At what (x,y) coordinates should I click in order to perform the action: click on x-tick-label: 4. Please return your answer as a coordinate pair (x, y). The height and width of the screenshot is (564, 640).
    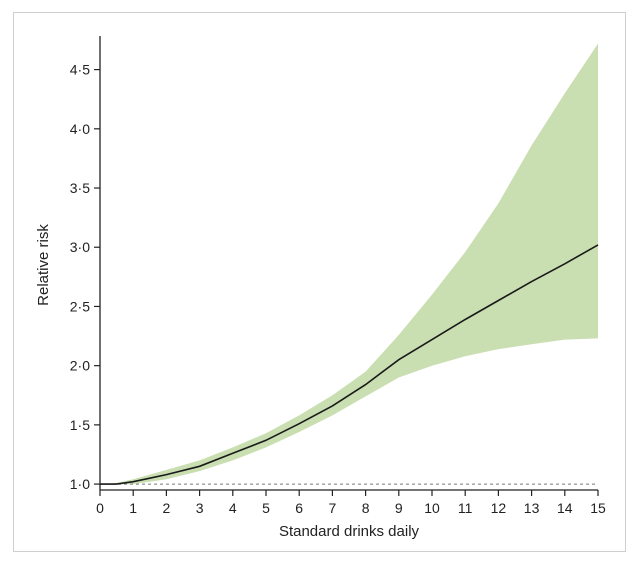
    Looking at the image, I should click on (233, 508).